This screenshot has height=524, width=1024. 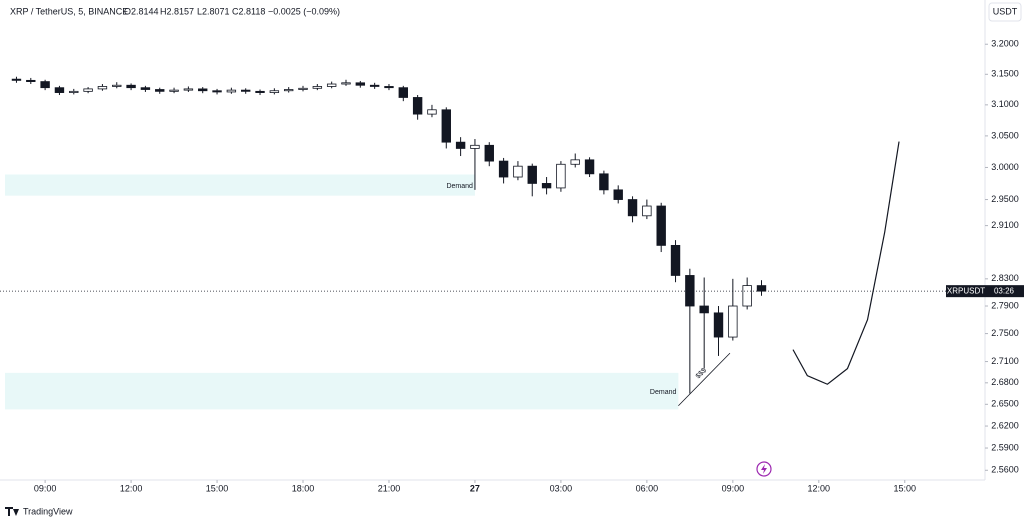 I want to click on y-tick-label: 2.6200, so click(x=1005, y=425).